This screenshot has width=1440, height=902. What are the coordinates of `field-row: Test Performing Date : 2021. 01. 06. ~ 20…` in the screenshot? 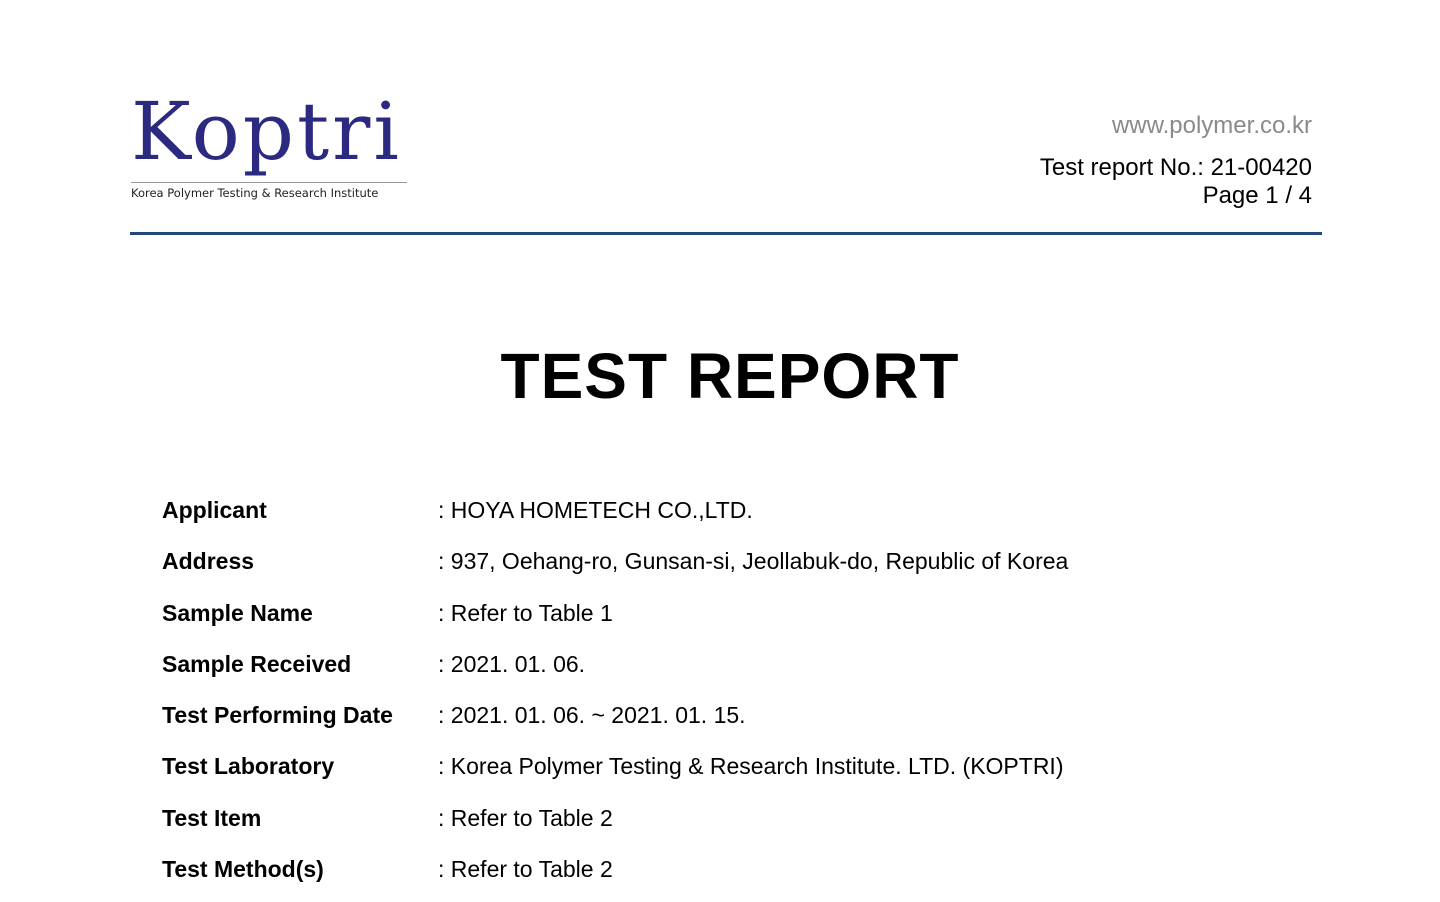 It's located at (615, 722).